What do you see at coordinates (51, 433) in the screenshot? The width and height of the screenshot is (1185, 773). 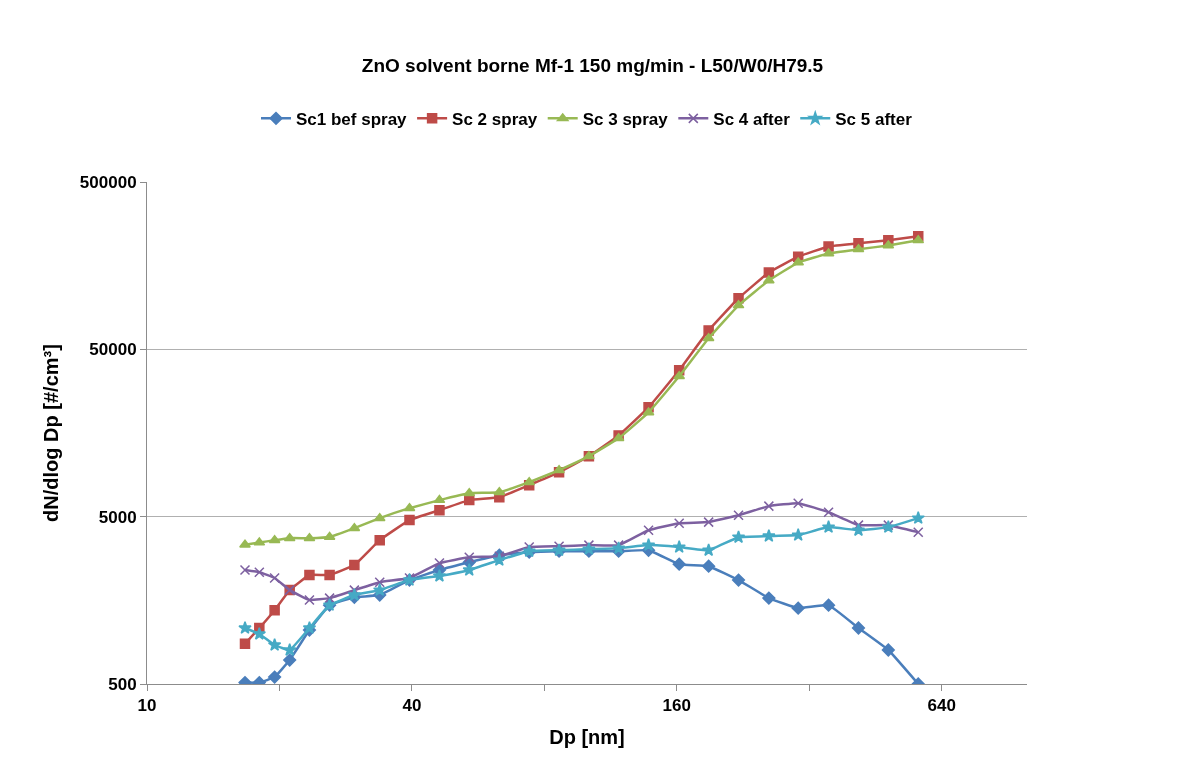 I see `y-axis-title: dN/dlog Dp [#/cm³]` at bounding box center [51, 433].